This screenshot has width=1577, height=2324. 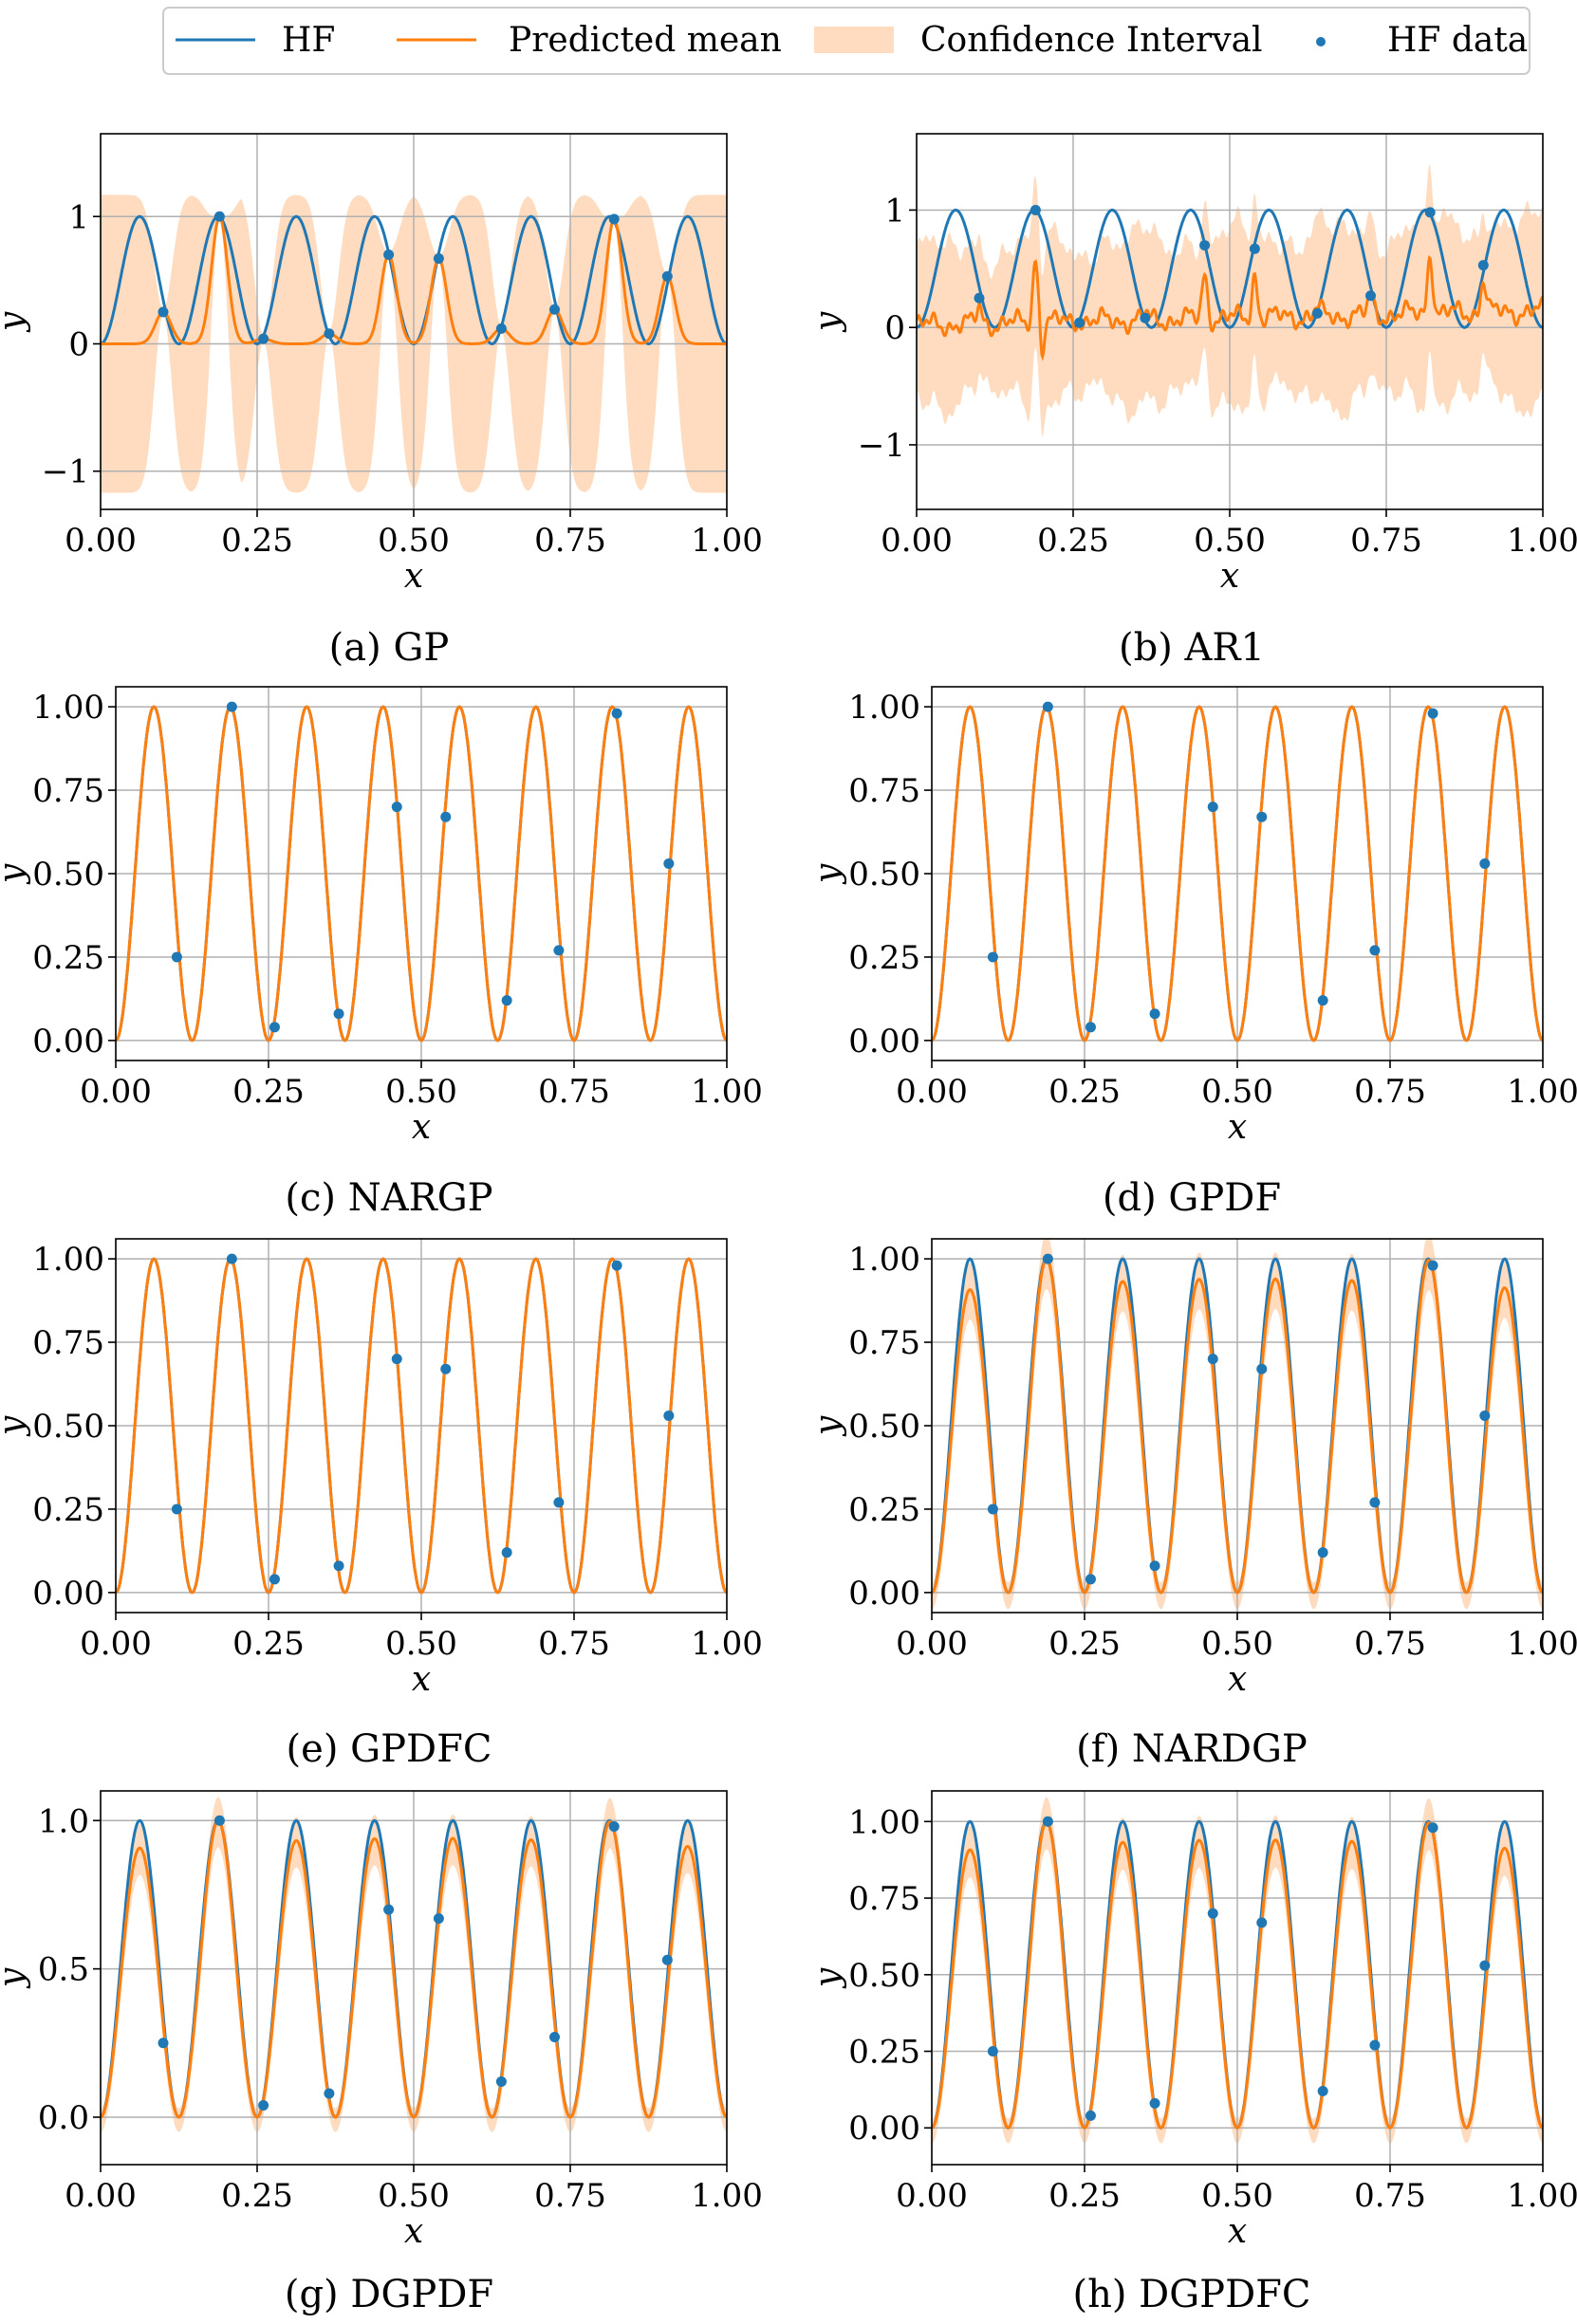 What do you see at coordinates (1321, 41) in the screenshot?
I see `legend-marker-swatch` at bounding box center [1321, 41].